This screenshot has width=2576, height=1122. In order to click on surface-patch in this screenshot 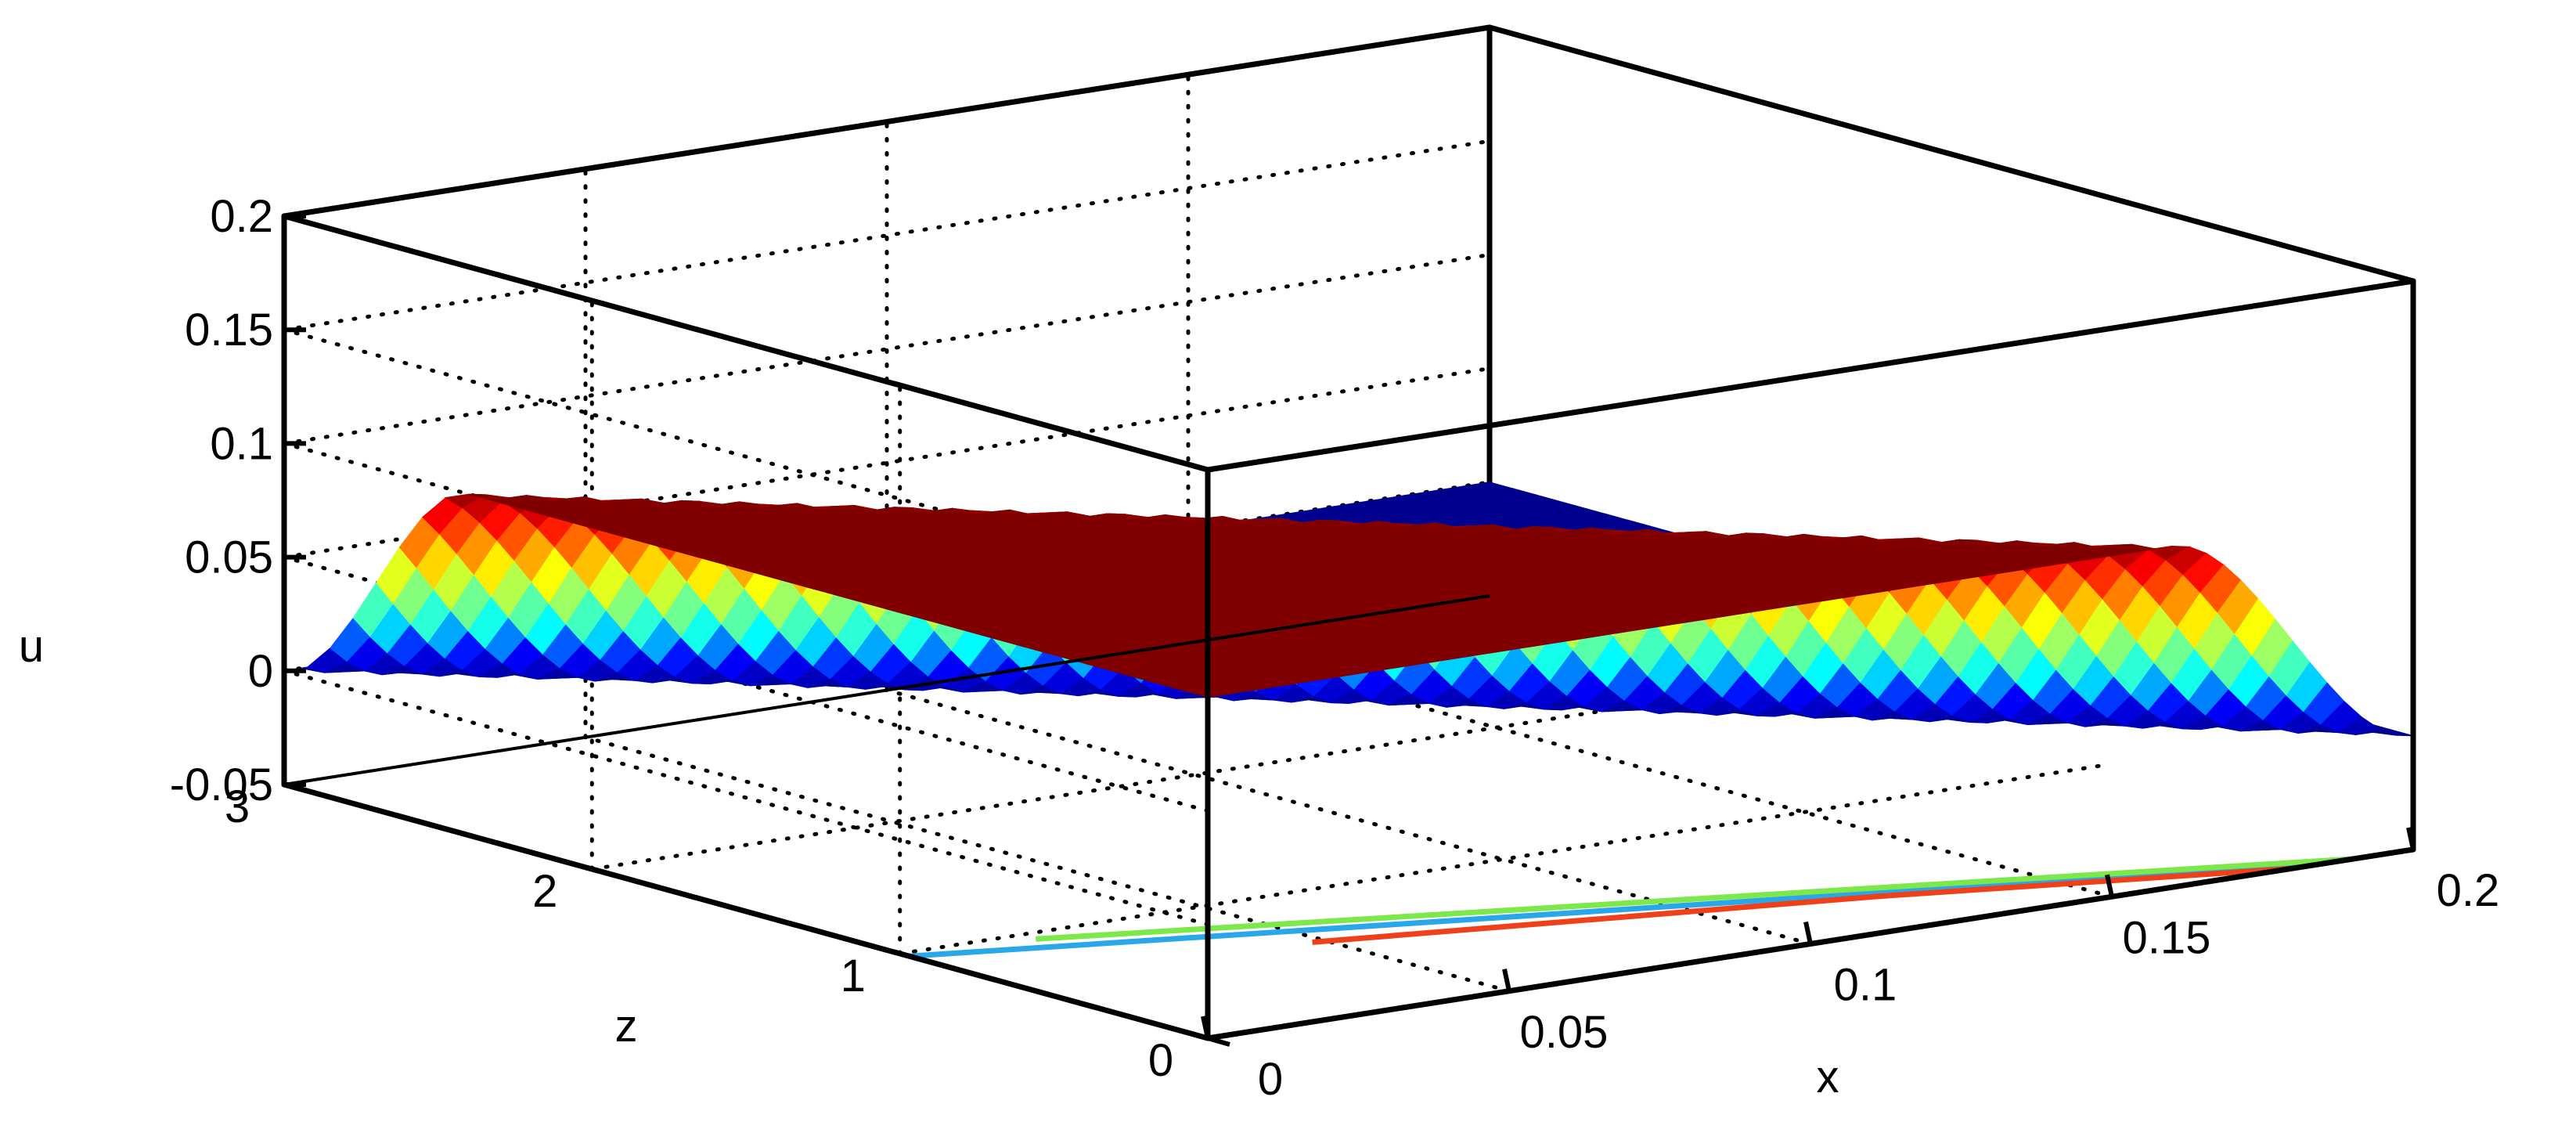, I will do `click(2393, 733)`.